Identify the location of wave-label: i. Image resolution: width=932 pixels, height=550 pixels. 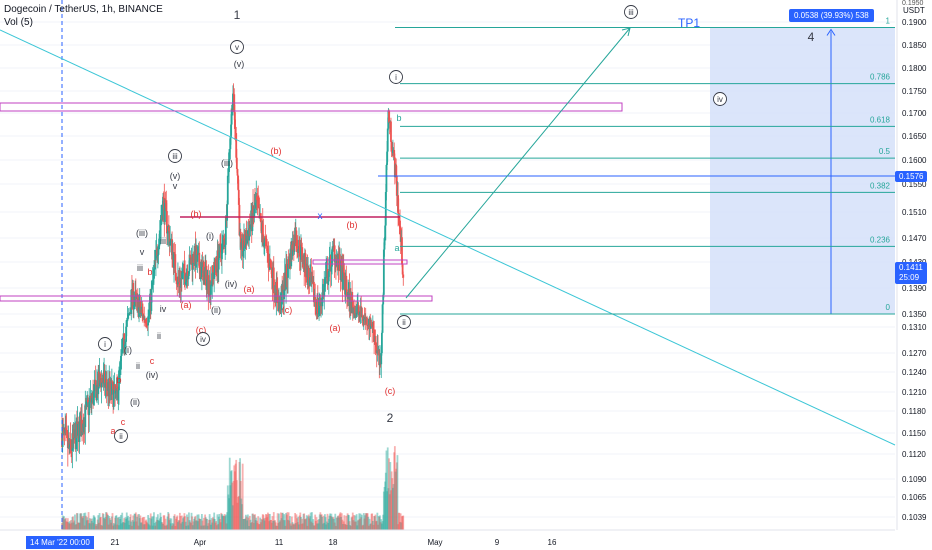
(105, 344).